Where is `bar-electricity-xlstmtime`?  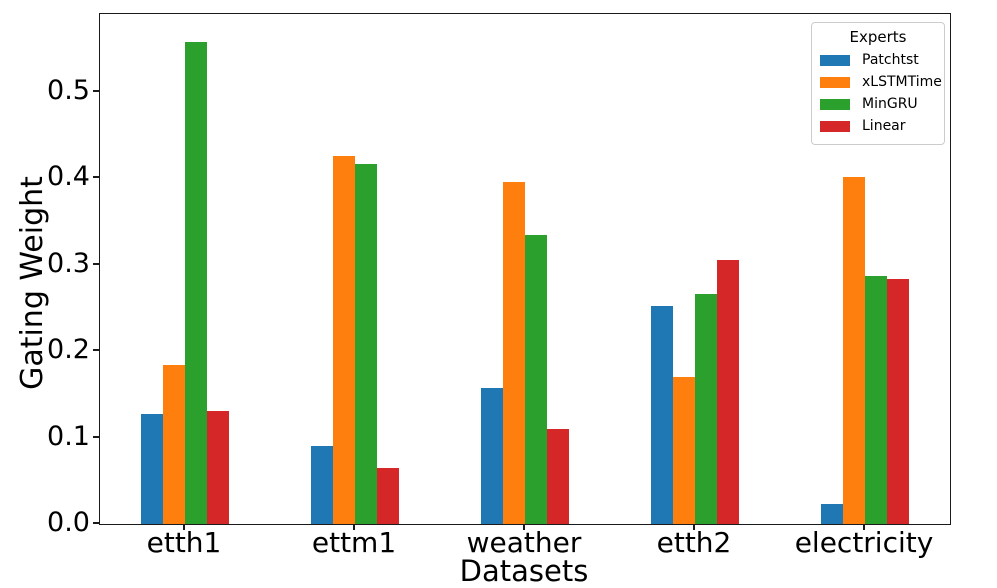 bar-electricity-xlstmtime is located at coordinates (854, 350).